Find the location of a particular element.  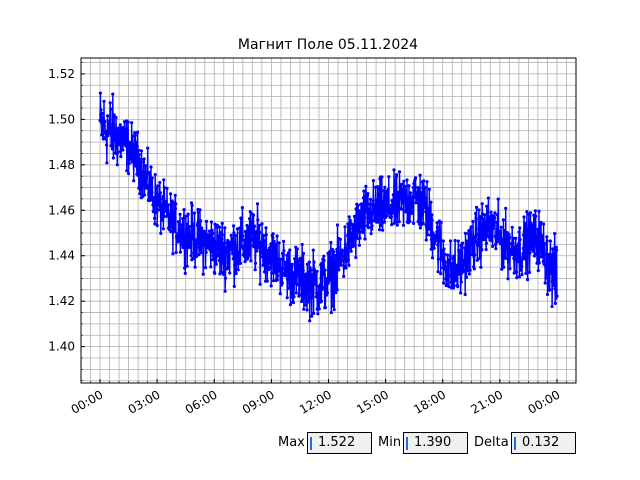

max-field: 1.522 is located at coordinates (339, 443).